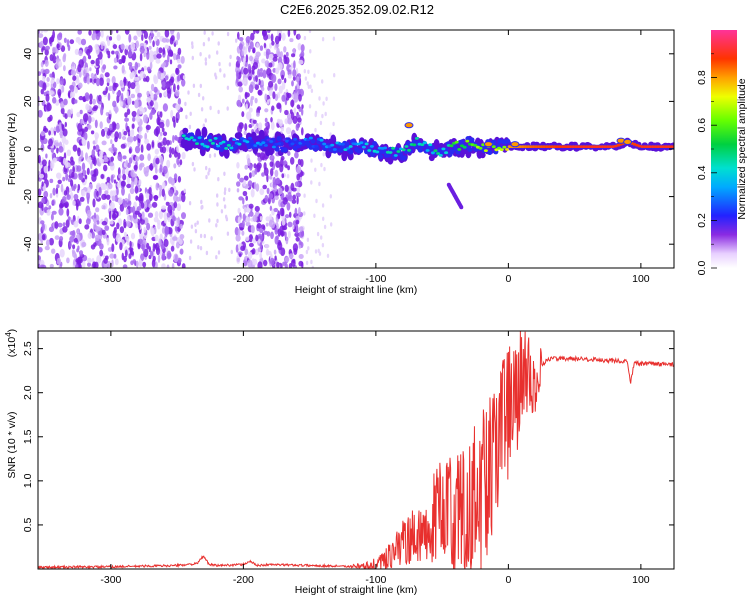 This screenshot has width=750, height=600. What do you see at coordinates (375, 279) in the screenshot?
I see `x-tick-label: -100` at bounding box center [375, 279].